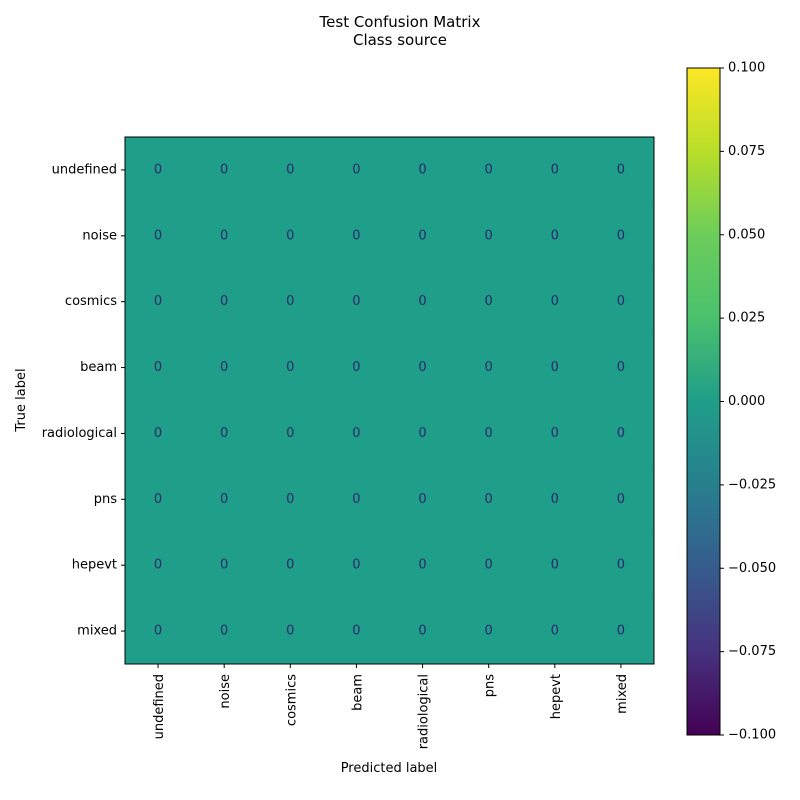 This screenshot has width=800, height=800. What do you see at coordinates (752, 568) in the screenshot?
I see `colorbar-tick-label: −0.050` at bounding box center [752, 568].